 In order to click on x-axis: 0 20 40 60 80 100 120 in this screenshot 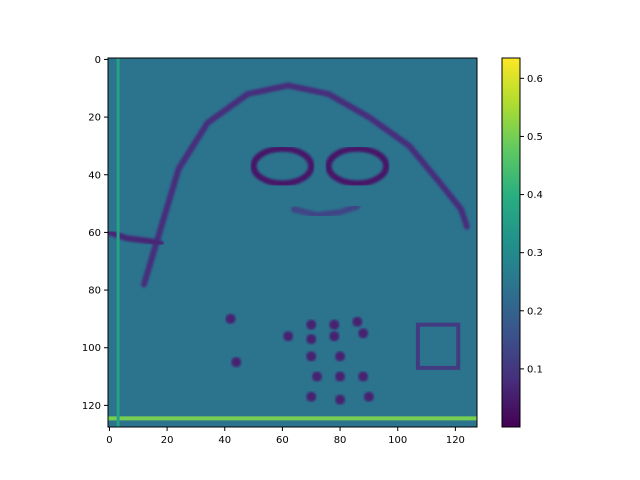, I will do `click(285, 436)`.